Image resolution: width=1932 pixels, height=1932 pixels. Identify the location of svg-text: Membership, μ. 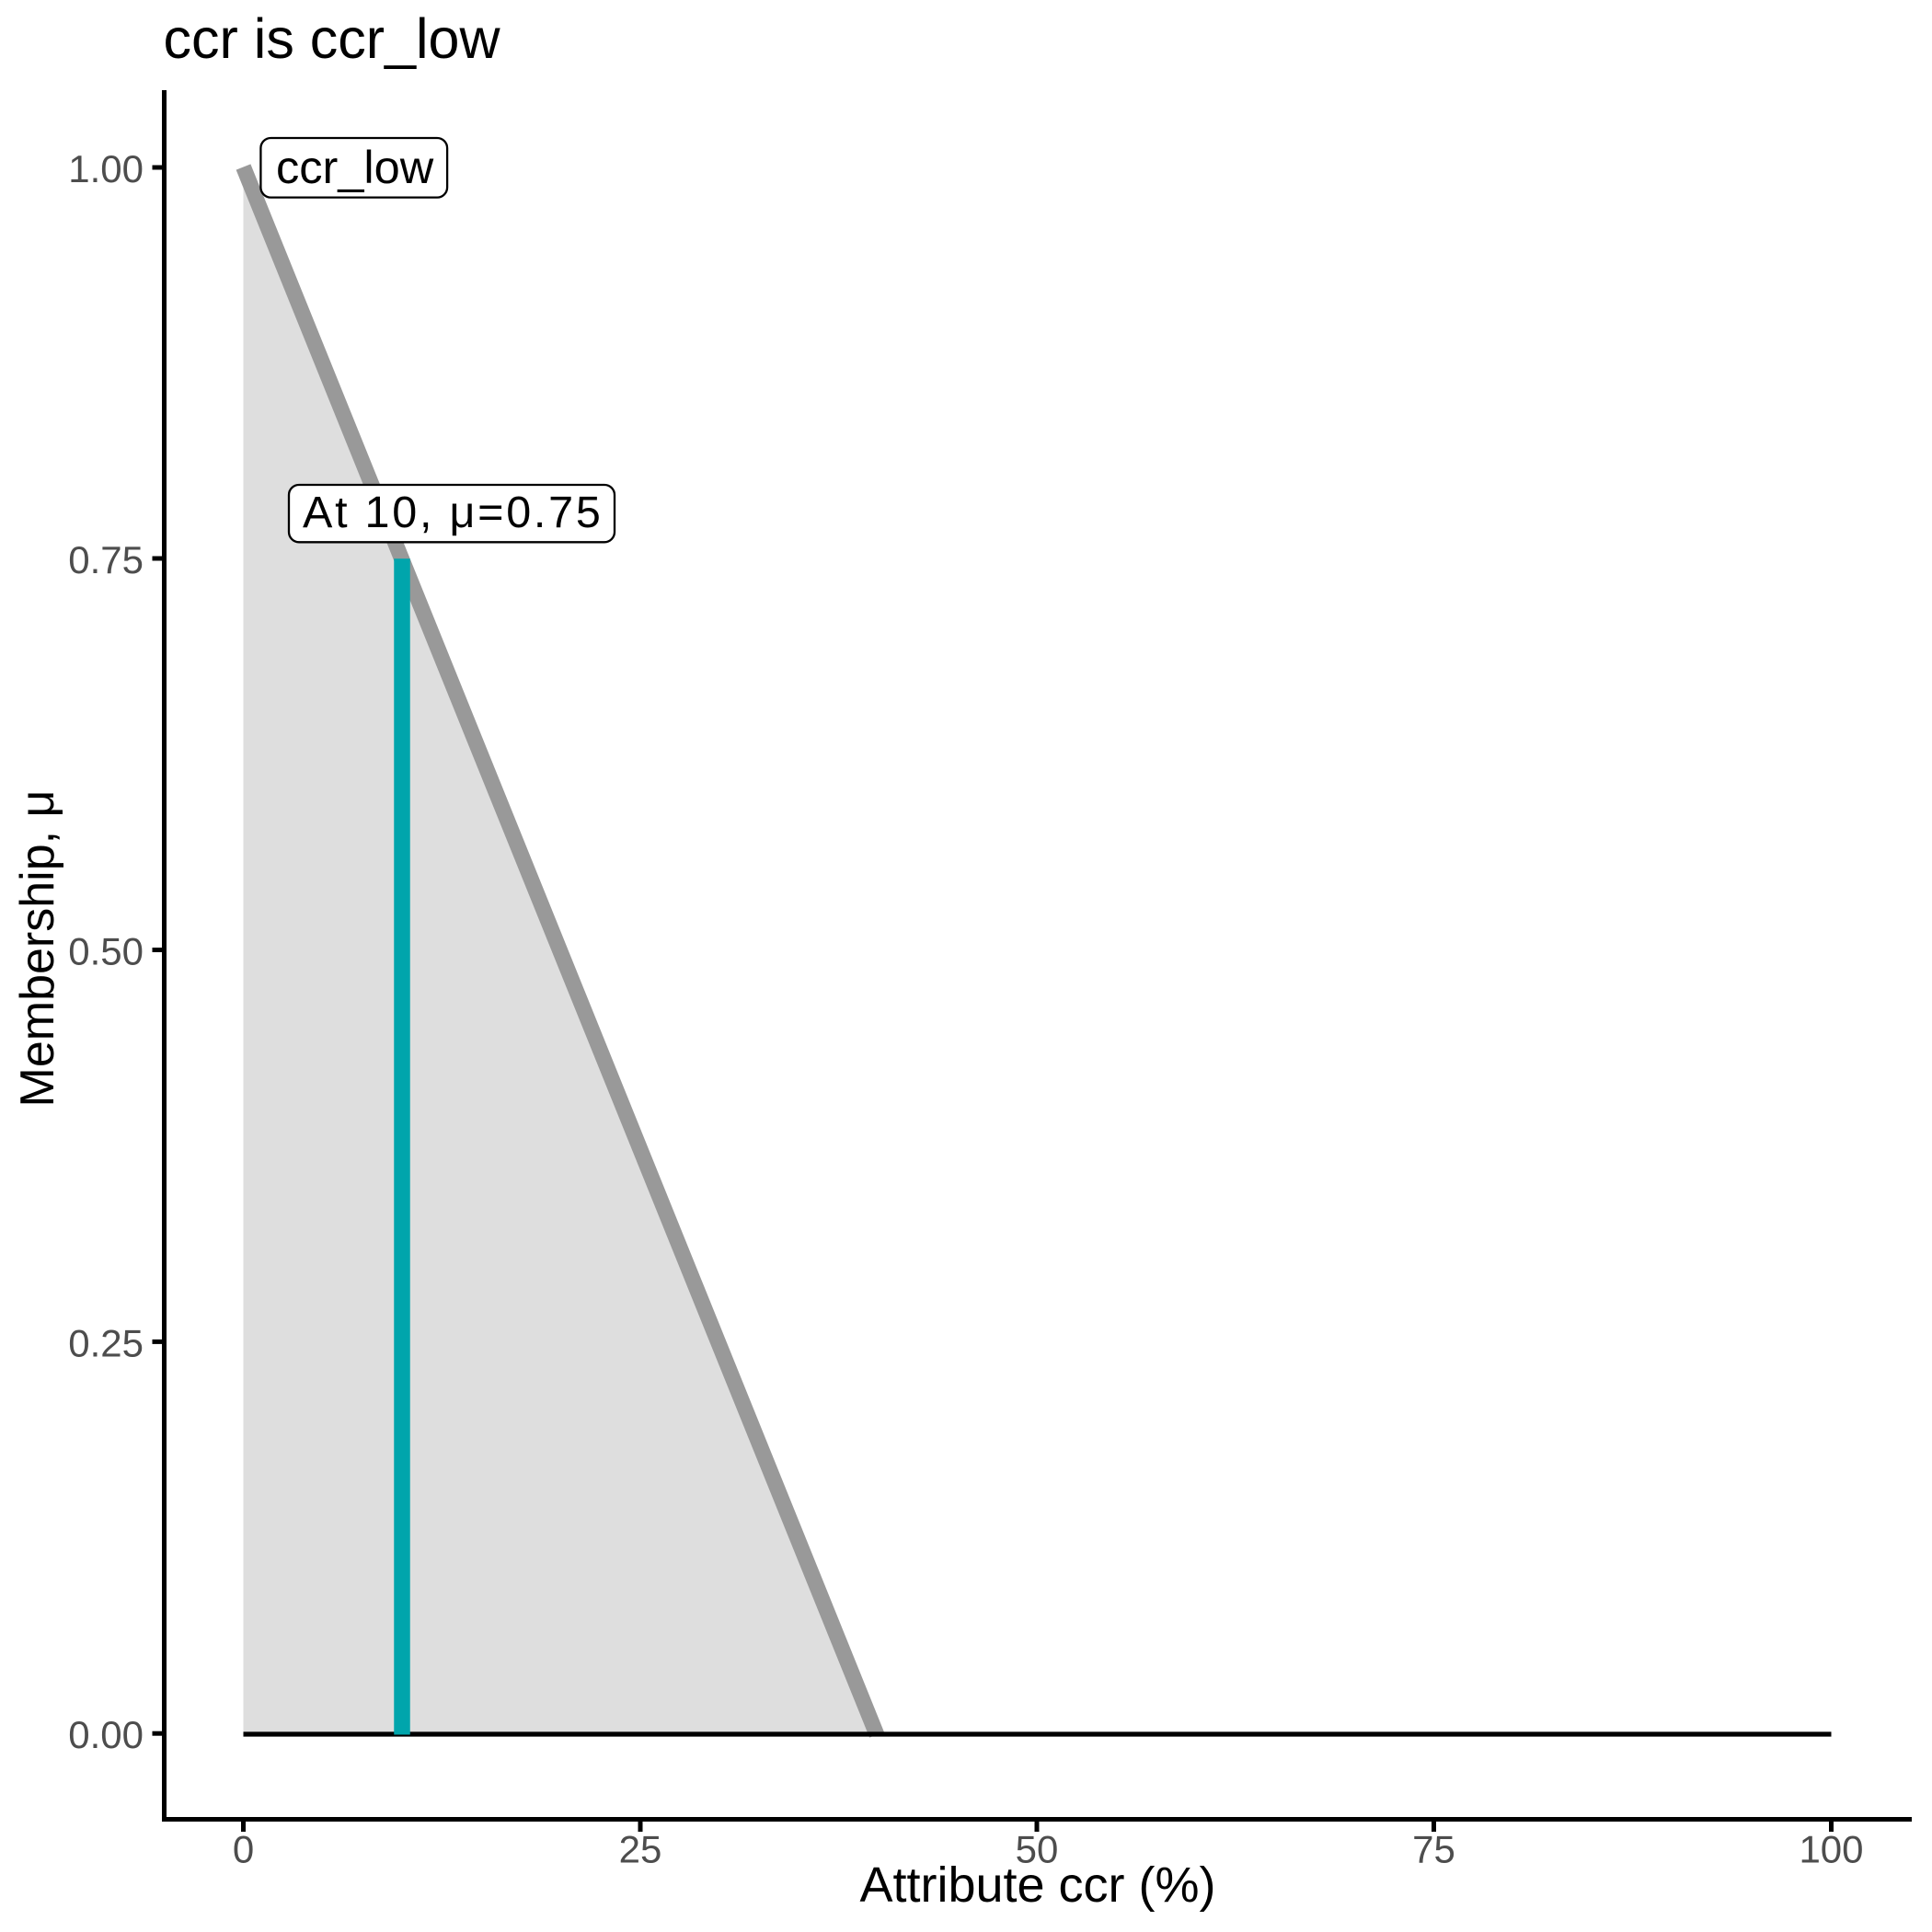
(37, 949).